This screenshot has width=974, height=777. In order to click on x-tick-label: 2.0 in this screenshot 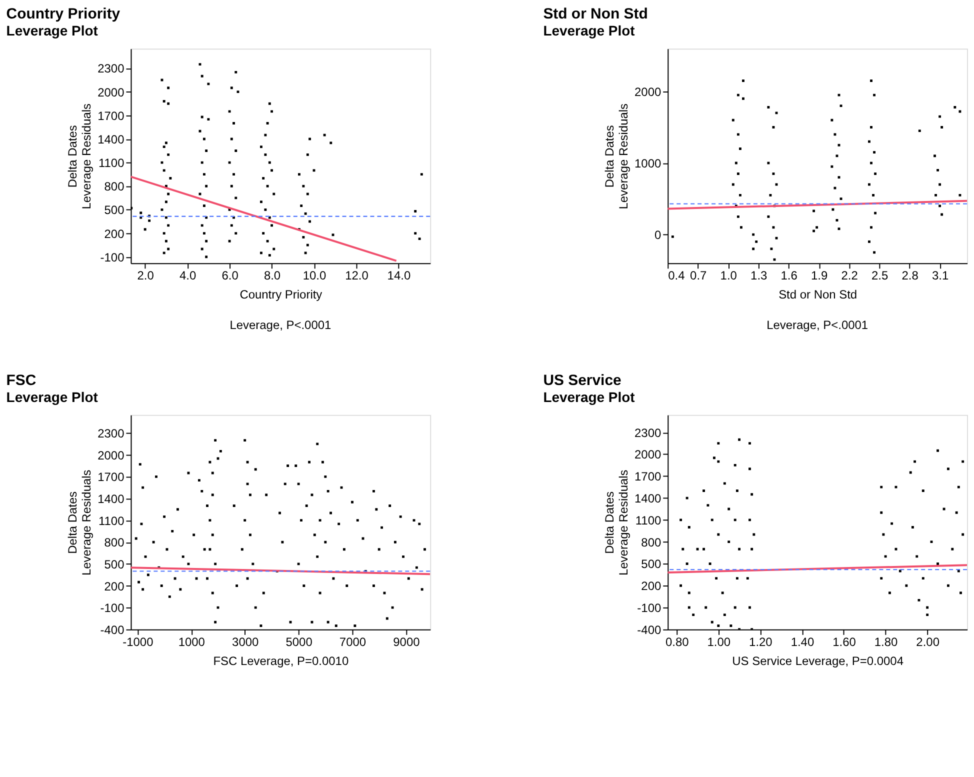, I will do `click(145, 275)`.